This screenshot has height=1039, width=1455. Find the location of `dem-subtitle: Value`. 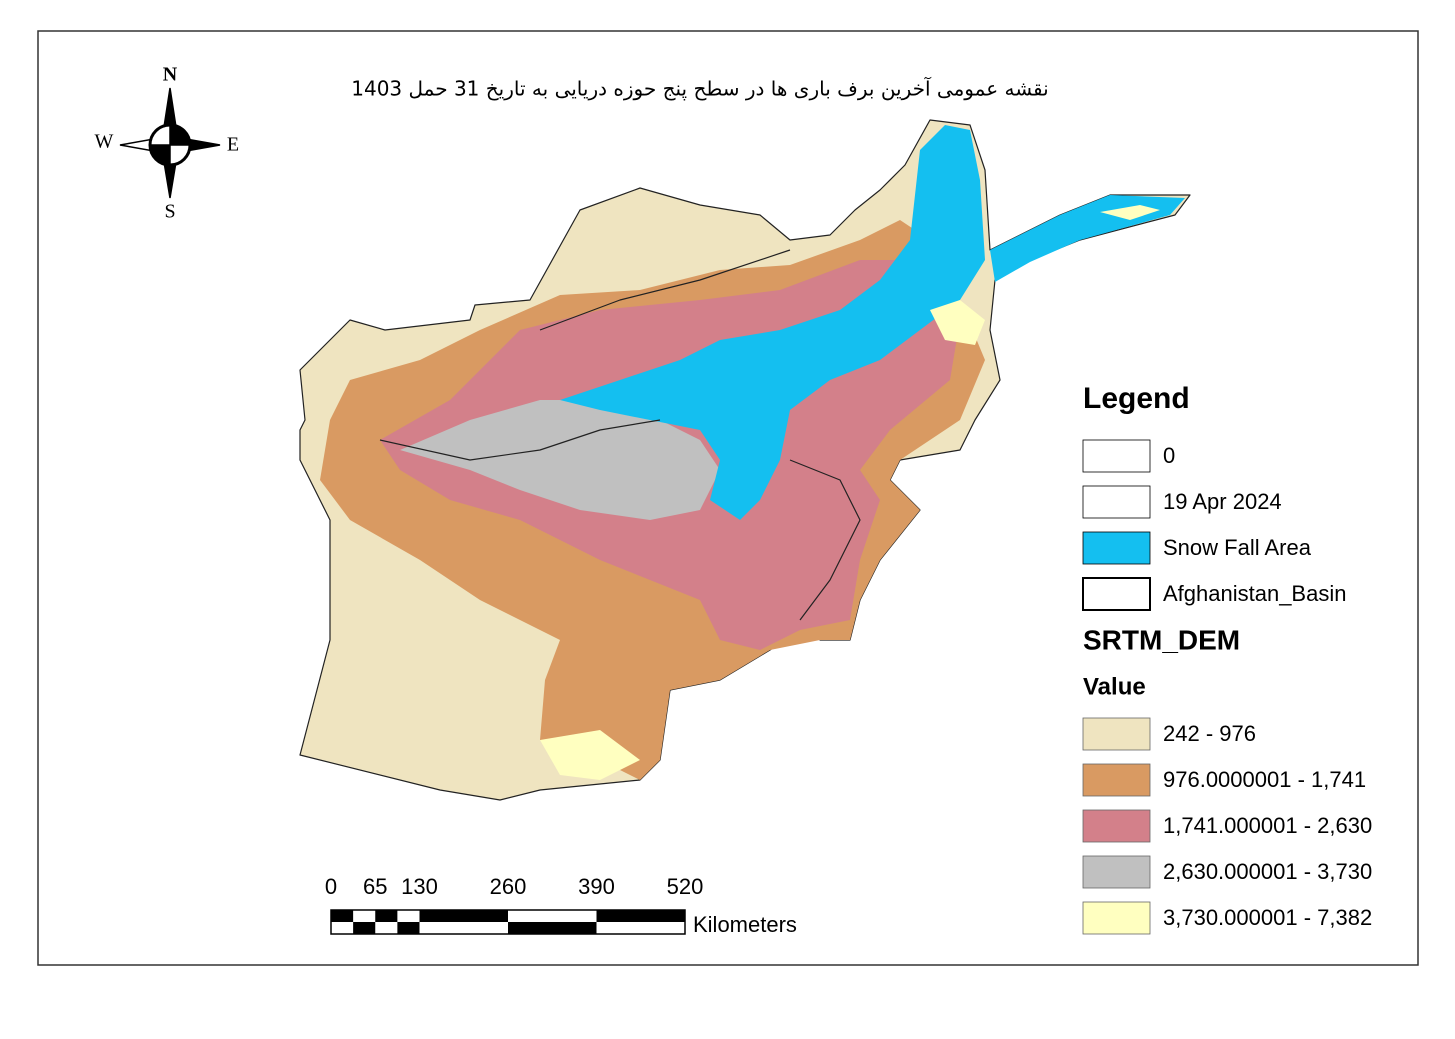

dem-subtitle: Value is located at coordinates (1114, 686).